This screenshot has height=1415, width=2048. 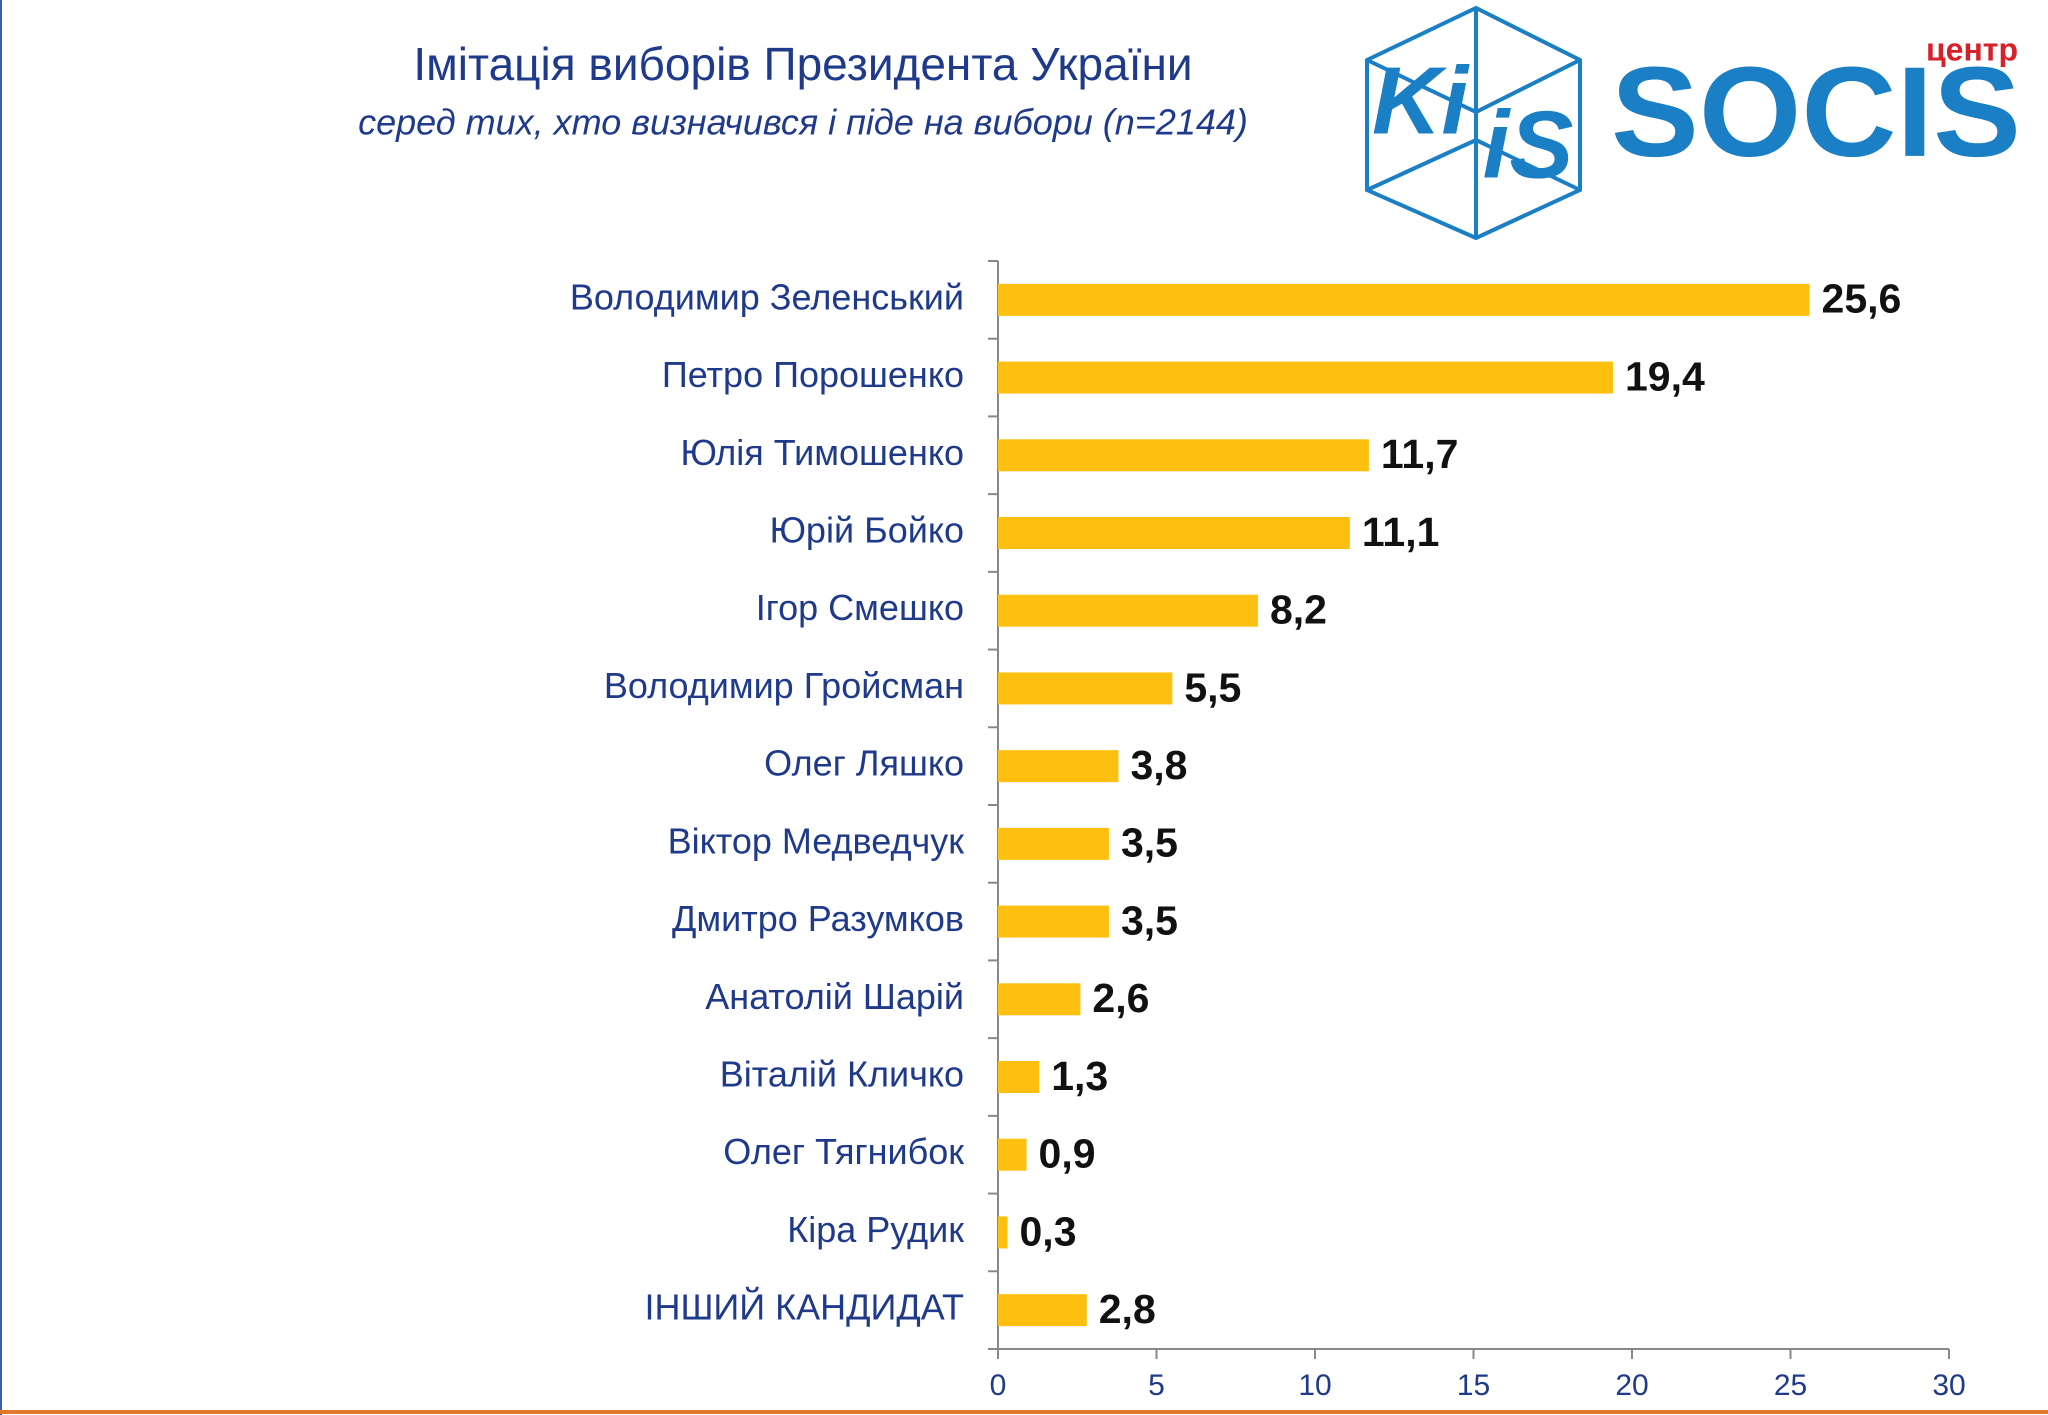 I want to click on value-label: 25,6, so click(x=1862, y=299).